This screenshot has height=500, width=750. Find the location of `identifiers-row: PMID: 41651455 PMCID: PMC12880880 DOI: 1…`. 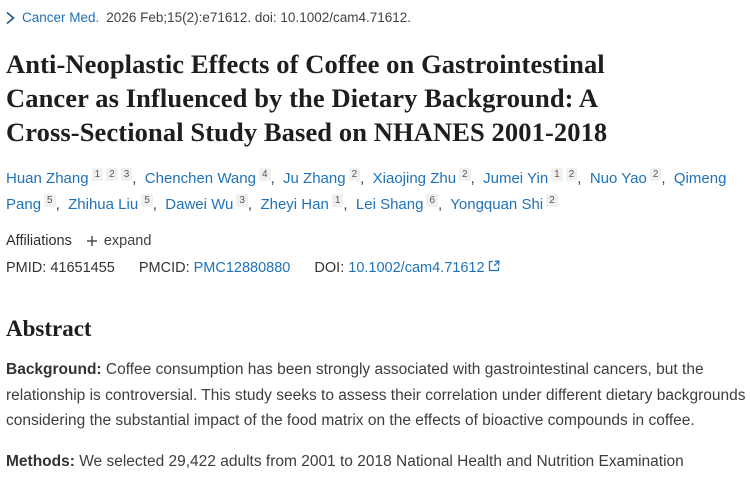

identifiers-row: PMID: 41651455 PMCID: PMC12880880 DOI: 1… is located at coordinates (376, 268).